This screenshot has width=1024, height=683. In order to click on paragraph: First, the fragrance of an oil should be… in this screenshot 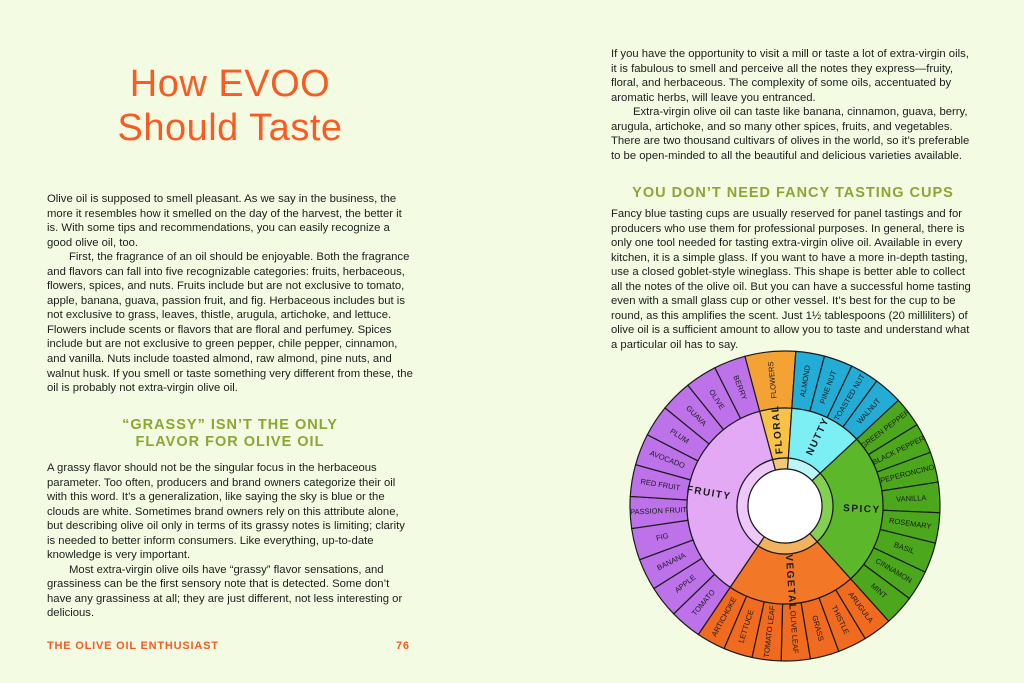, I will do `click(230, 323)`.